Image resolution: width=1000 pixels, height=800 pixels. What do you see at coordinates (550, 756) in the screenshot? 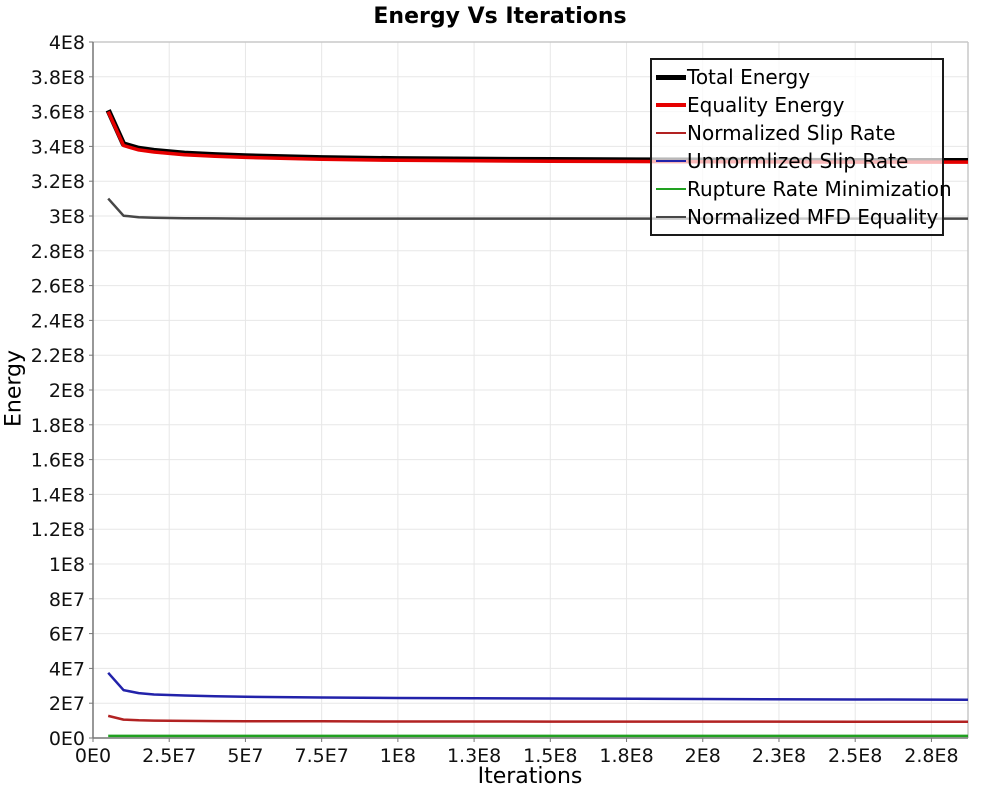
I see `svg-text: 1.5E8` at bounding box center [550, 756].